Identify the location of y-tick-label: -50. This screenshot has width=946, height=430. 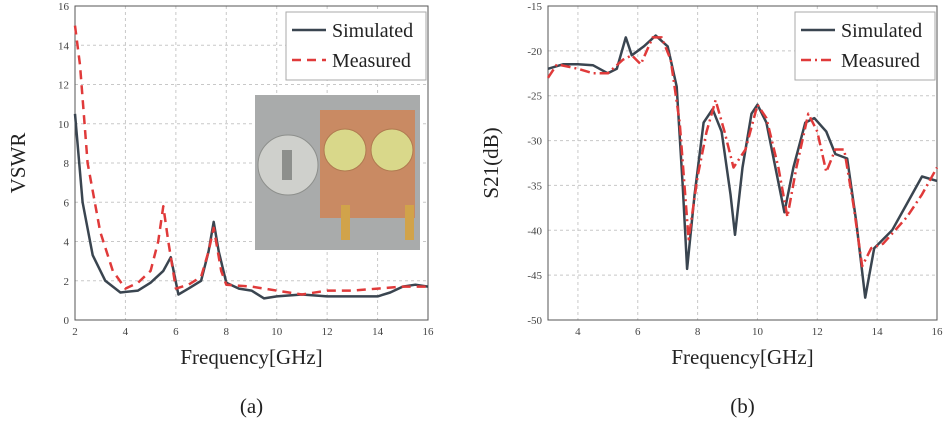
(534, 321).